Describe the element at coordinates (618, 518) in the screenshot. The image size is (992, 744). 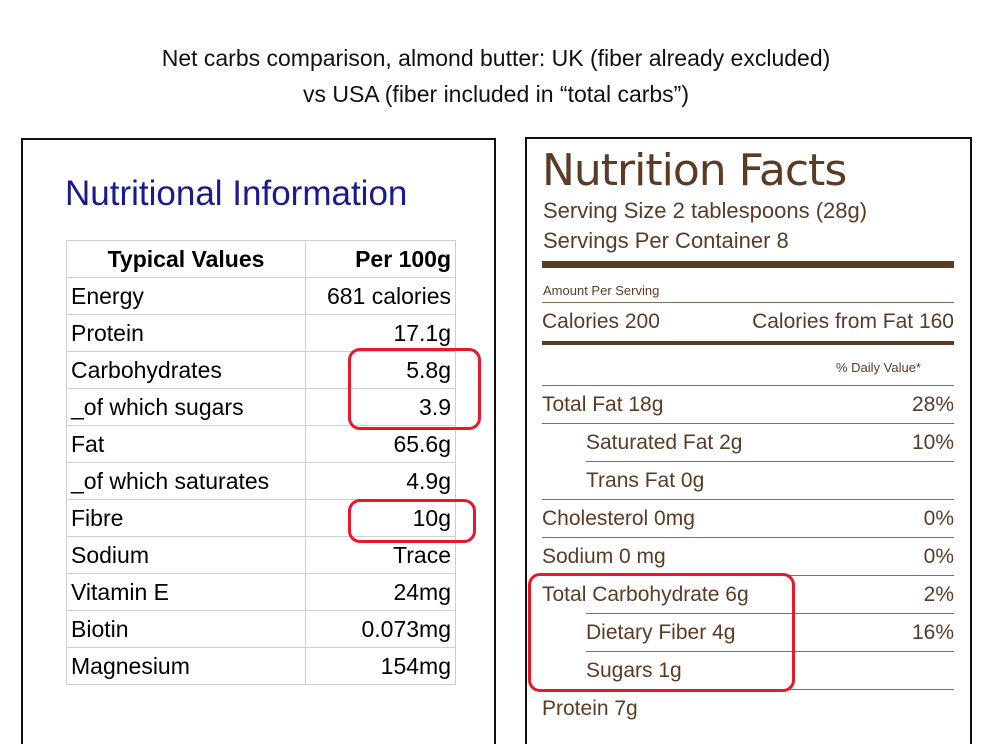
I see `nutrient-label: Cholesterol 0mg` at that location.